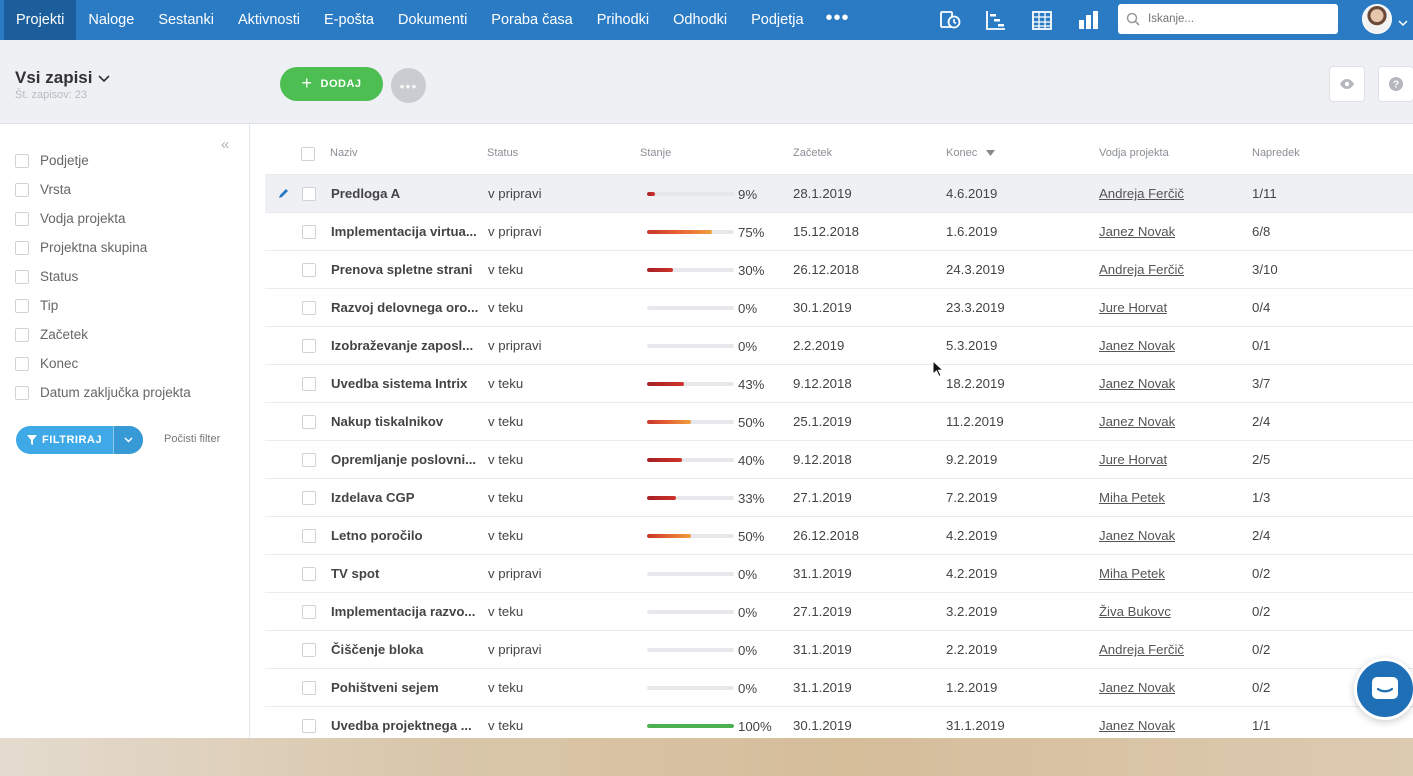  I want to click on chat-launcher, so click(1383, 689).